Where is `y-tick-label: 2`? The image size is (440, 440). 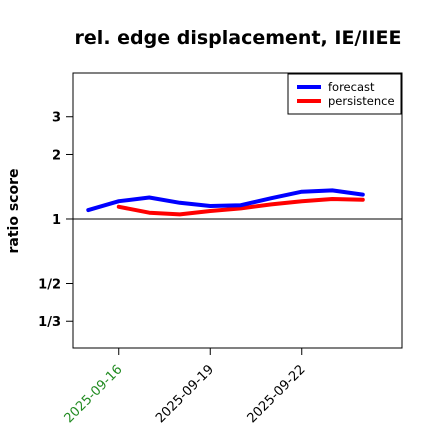
y-tick-label: 2 is located at coordinates (56, 155).